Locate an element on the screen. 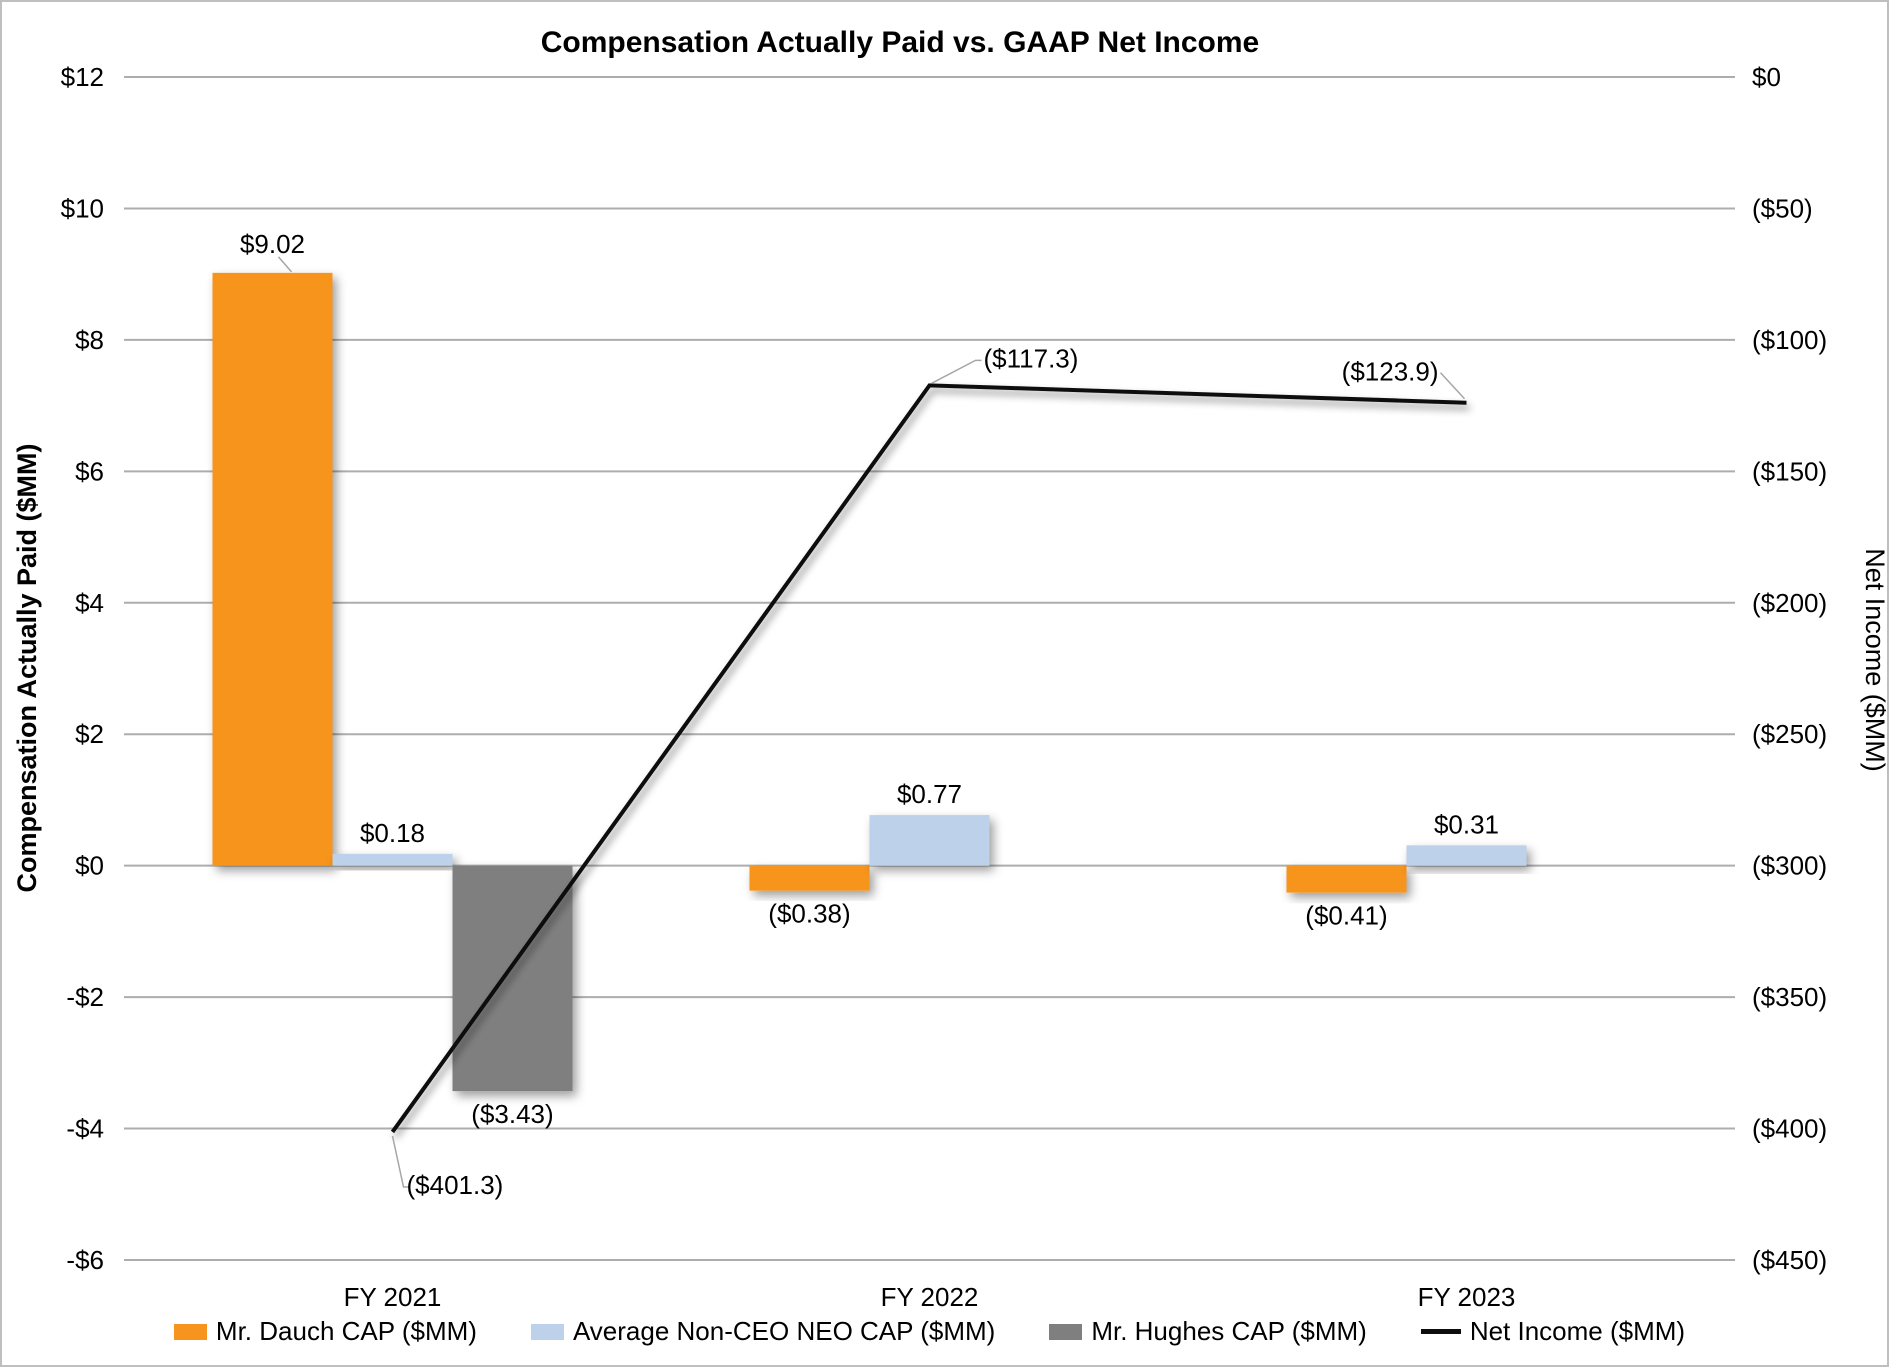  right-tick-label: $0 is located at coordinates (1766, 77).